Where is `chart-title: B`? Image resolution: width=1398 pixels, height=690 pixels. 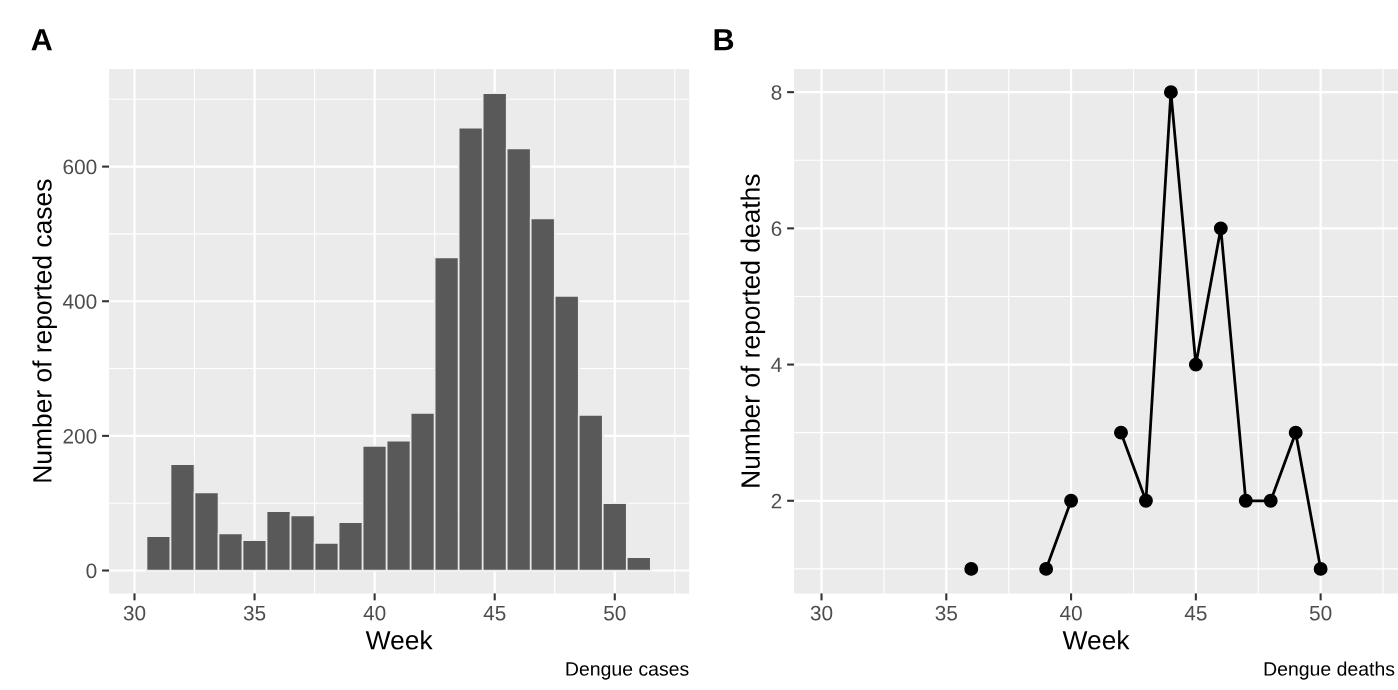
chart-title: B is located at coordinates (724, 40).